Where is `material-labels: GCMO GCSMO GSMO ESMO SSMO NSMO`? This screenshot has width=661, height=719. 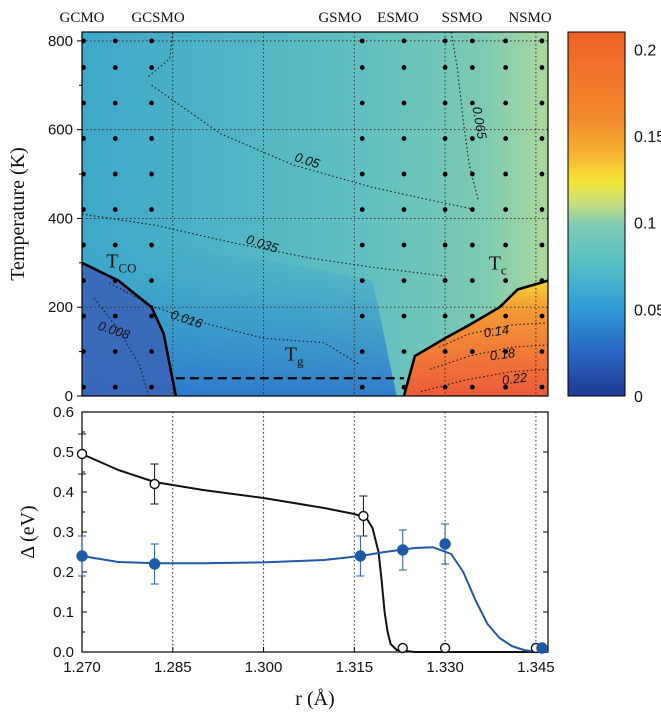
material-labels: GCMO GCSMO GSMO ESMO SSMO NSMO is located at coordinates (305, 18).